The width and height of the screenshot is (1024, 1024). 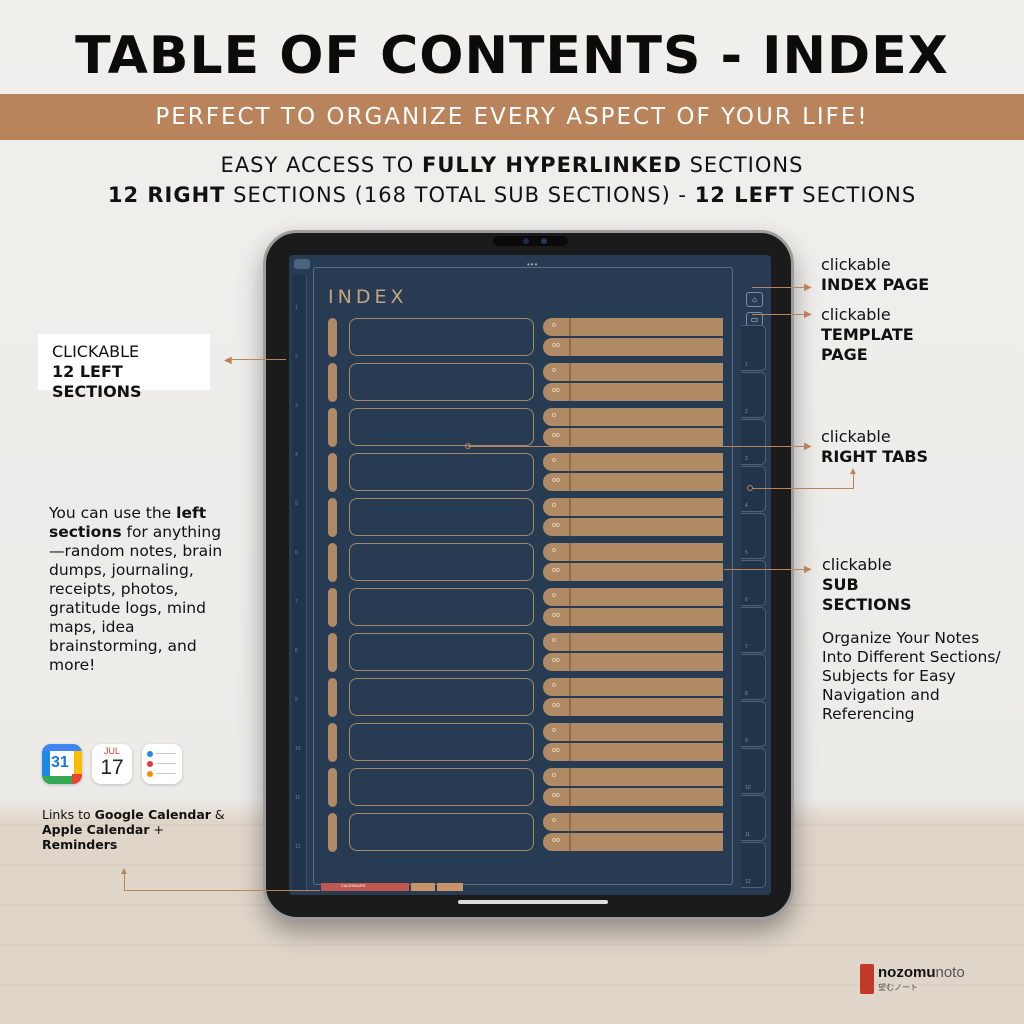 I want to click on right-tabs: 1 2 3 4 5 6 7 8 9 10 11 12, so click(x=754, y=582).